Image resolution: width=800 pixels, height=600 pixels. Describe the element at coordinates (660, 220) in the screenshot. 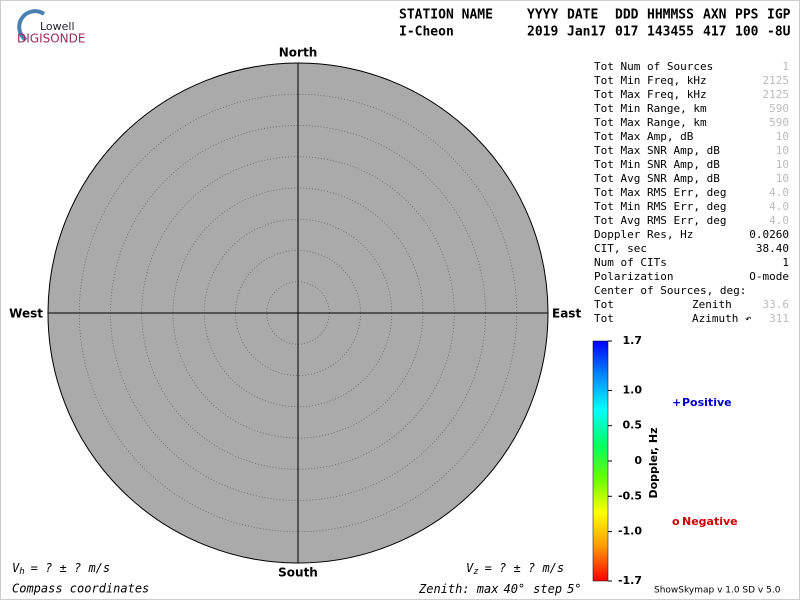

I see `stat-label: Tot Avg RMS Err, deg` at that location.